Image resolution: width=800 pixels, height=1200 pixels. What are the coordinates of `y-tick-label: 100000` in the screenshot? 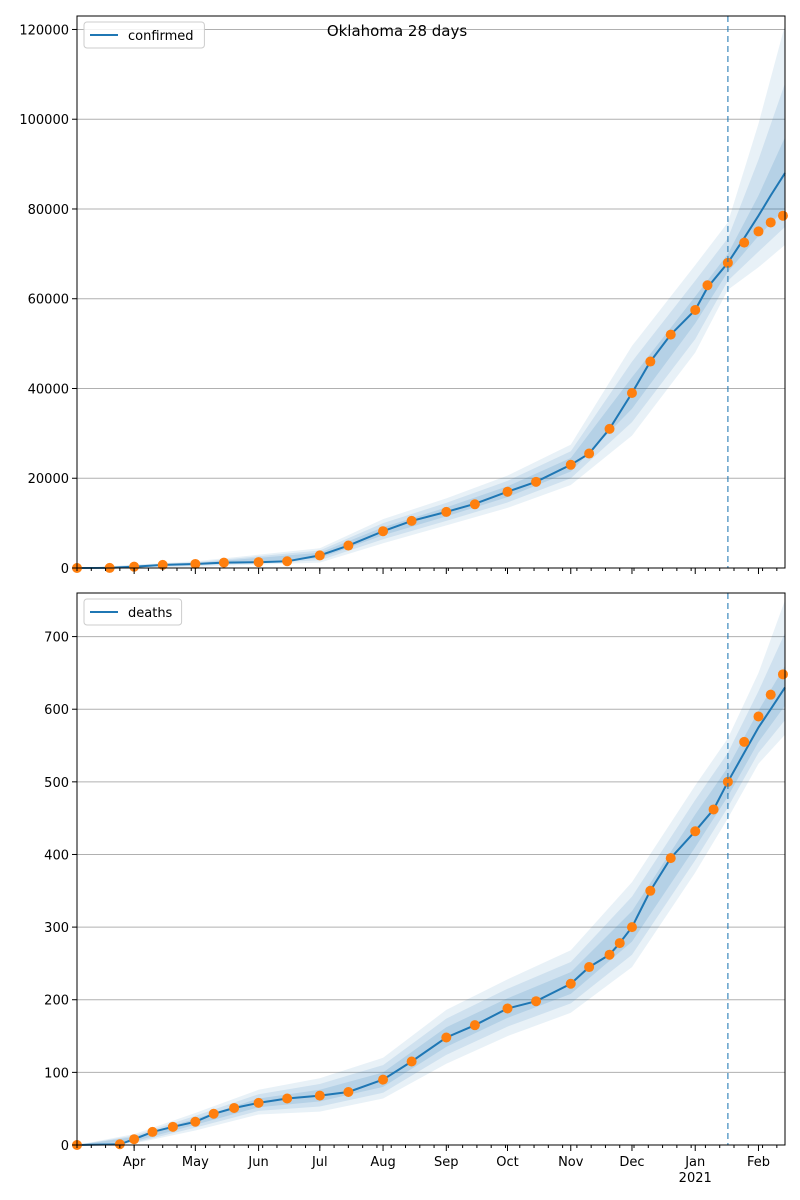 It's located at (44, 120).